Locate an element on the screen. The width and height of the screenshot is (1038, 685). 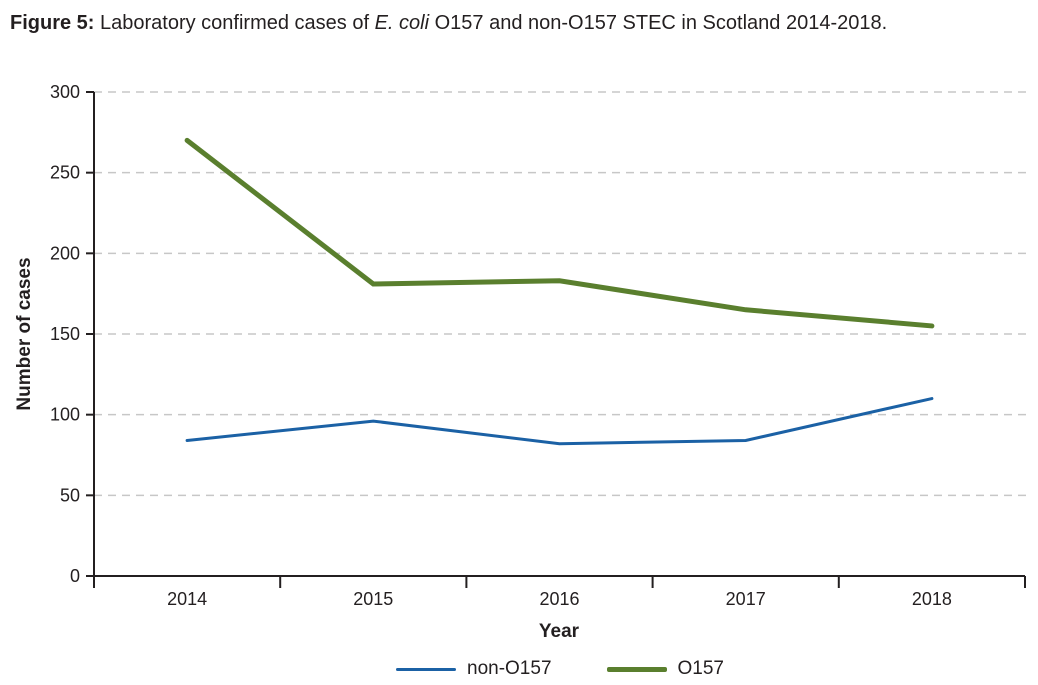
title-italic-species: E. coli is located at coordinates (402, 23).